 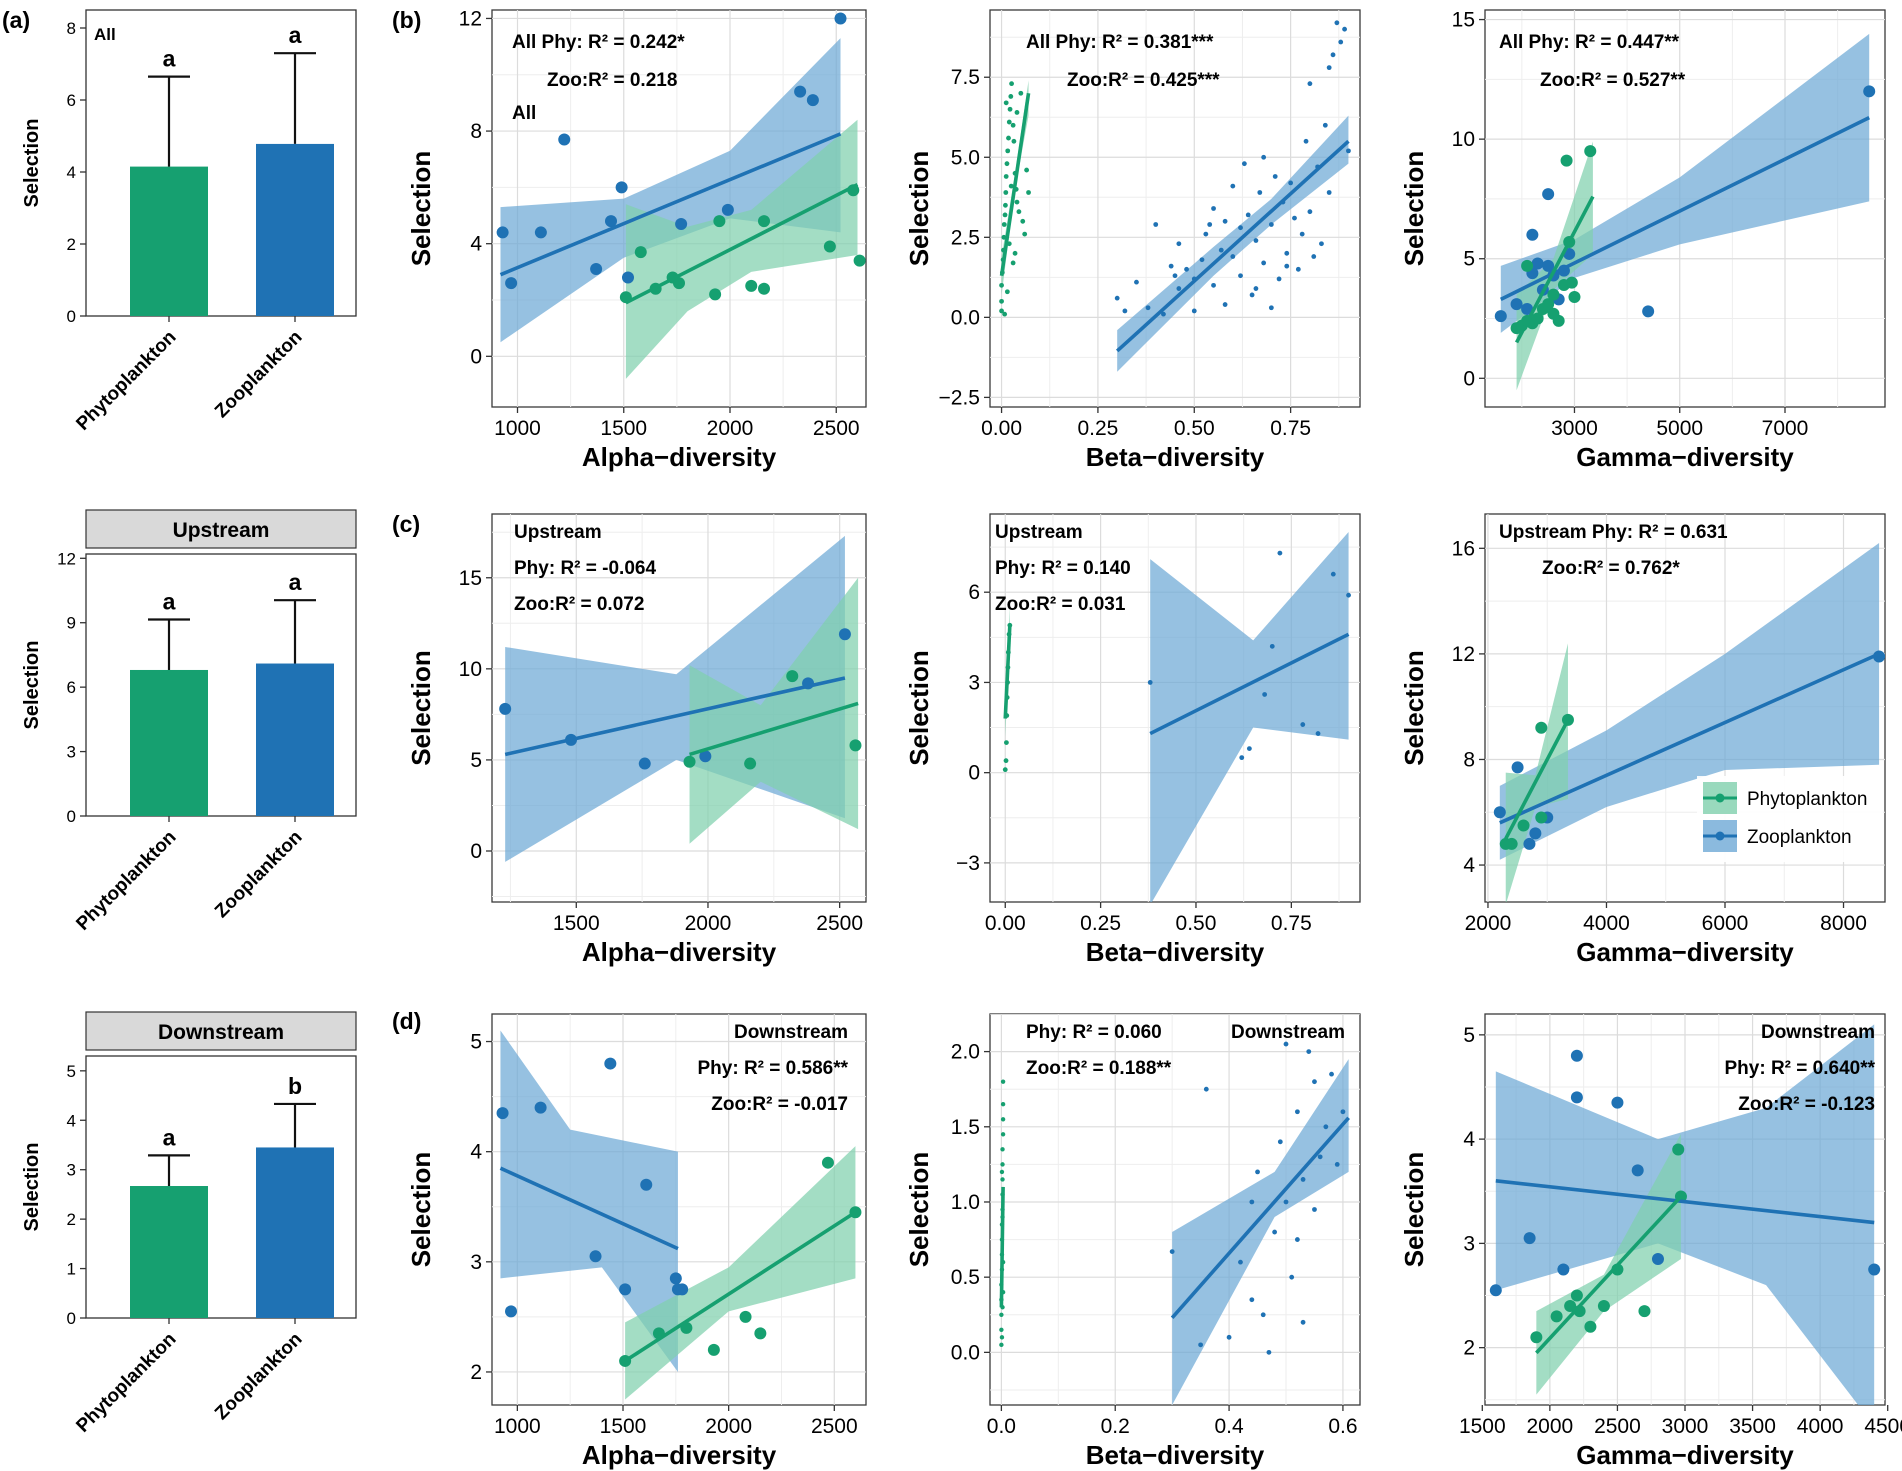 I want to click on plot-frame, so click(x=1175, y=208).